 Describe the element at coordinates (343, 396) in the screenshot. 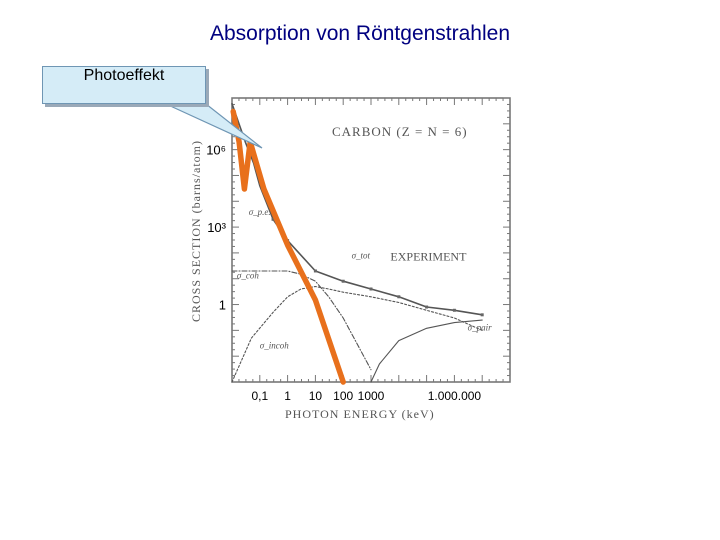

I see `x-tick-label: 100` at that location.